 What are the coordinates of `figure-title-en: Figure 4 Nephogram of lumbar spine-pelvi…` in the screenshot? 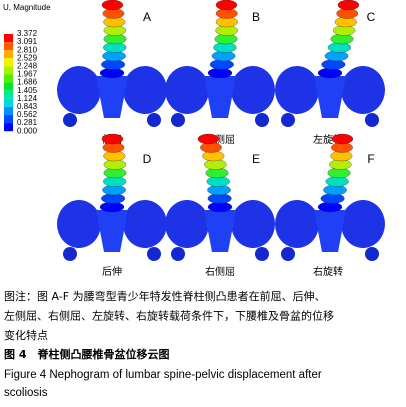 It's located at (163, 375).